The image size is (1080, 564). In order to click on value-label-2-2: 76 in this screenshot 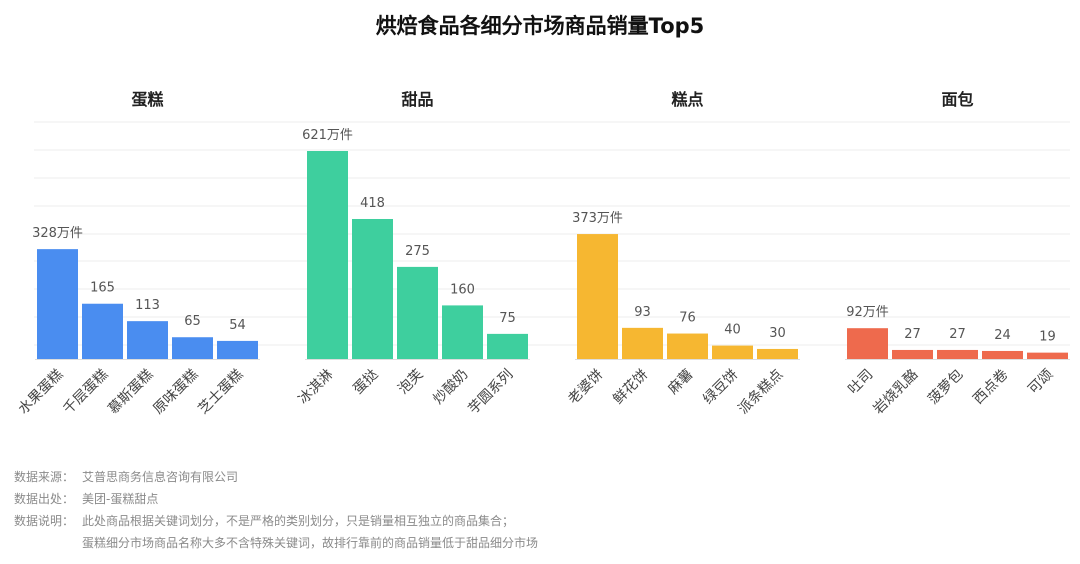, I will do `click(687, 318)`.